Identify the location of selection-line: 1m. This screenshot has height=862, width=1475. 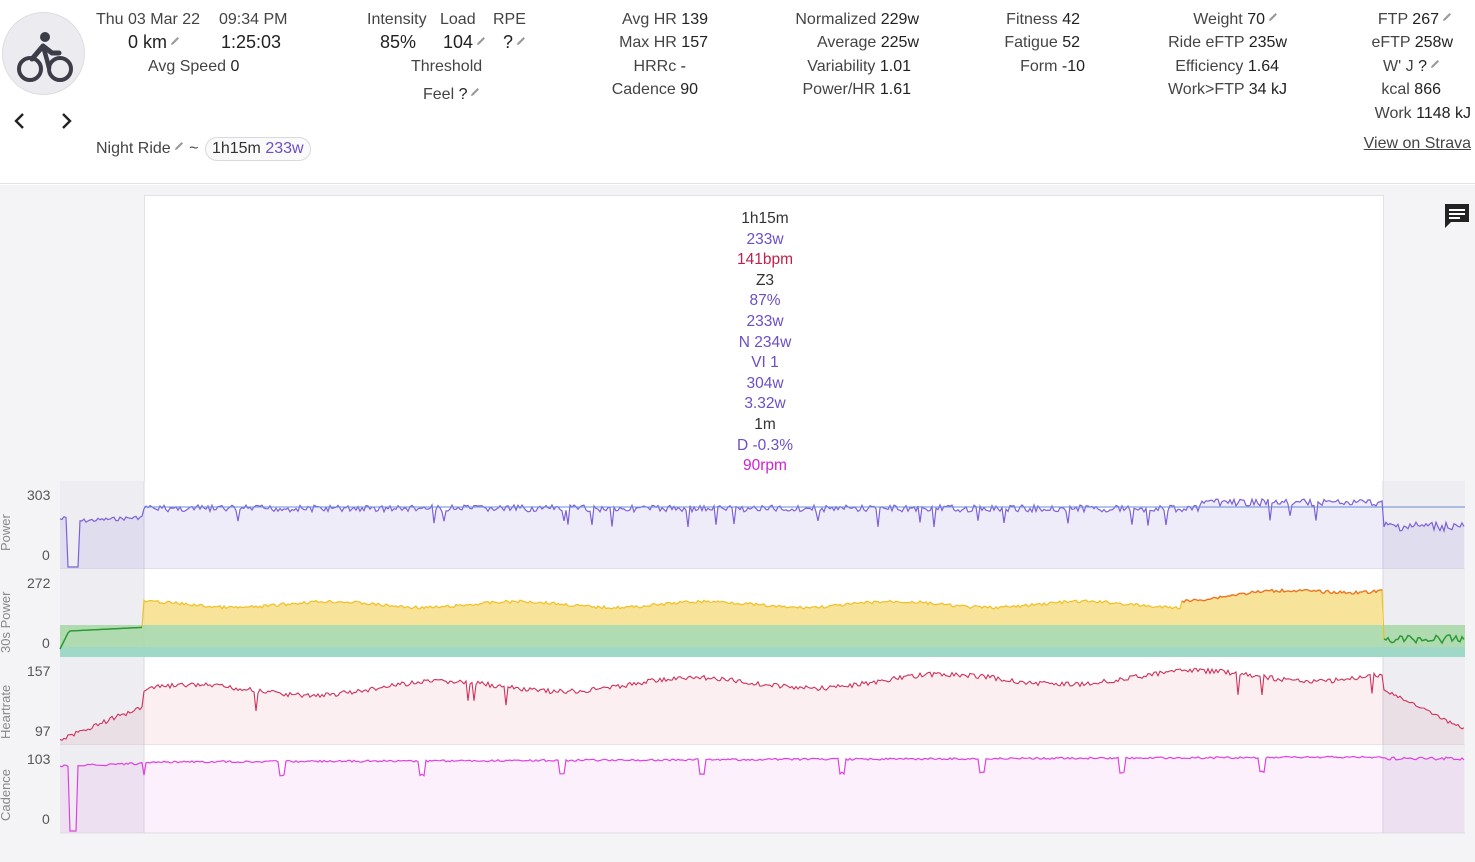
(765, 424).